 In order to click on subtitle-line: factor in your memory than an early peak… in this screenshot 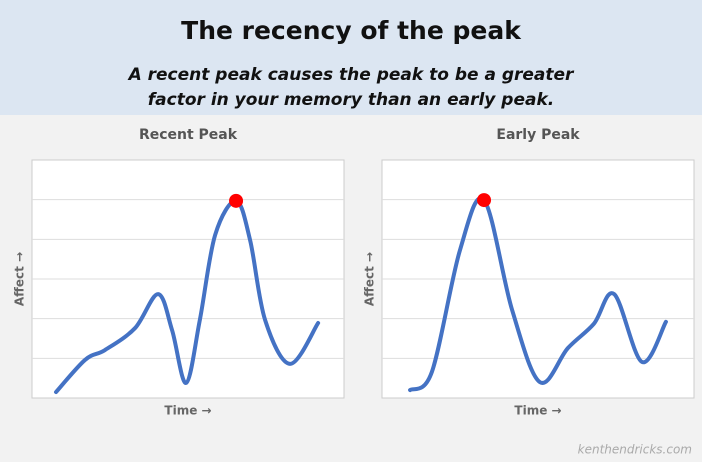, I will do `click(351, 100)`.